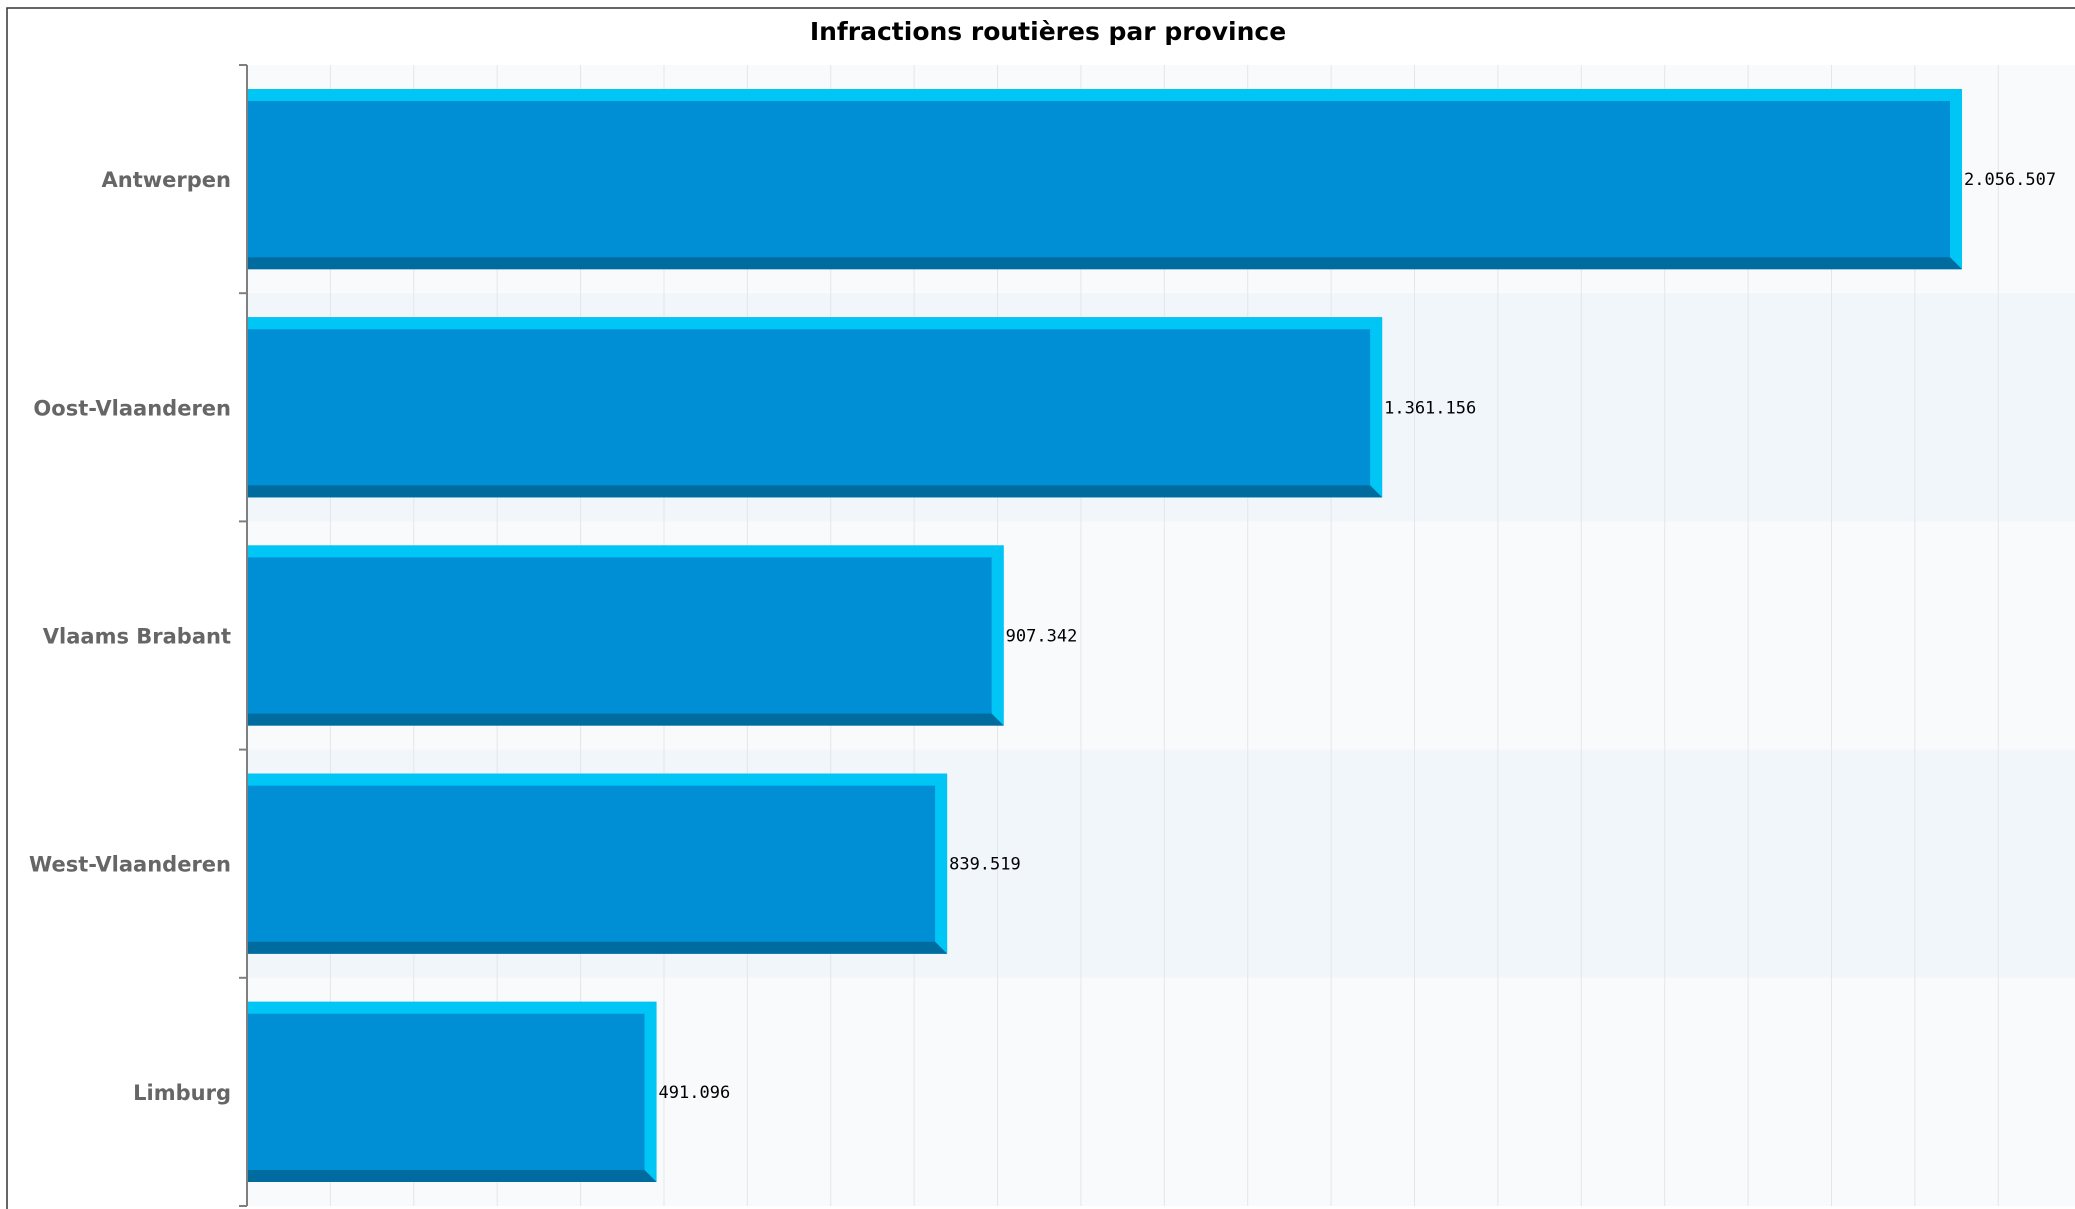 The width and height of the screenshot is (2075, 1209). What do you see at coordinates (130, 865) in the screenshot?
I see `category-label: West-Vlaanderen` at bounding box center [130, 865].